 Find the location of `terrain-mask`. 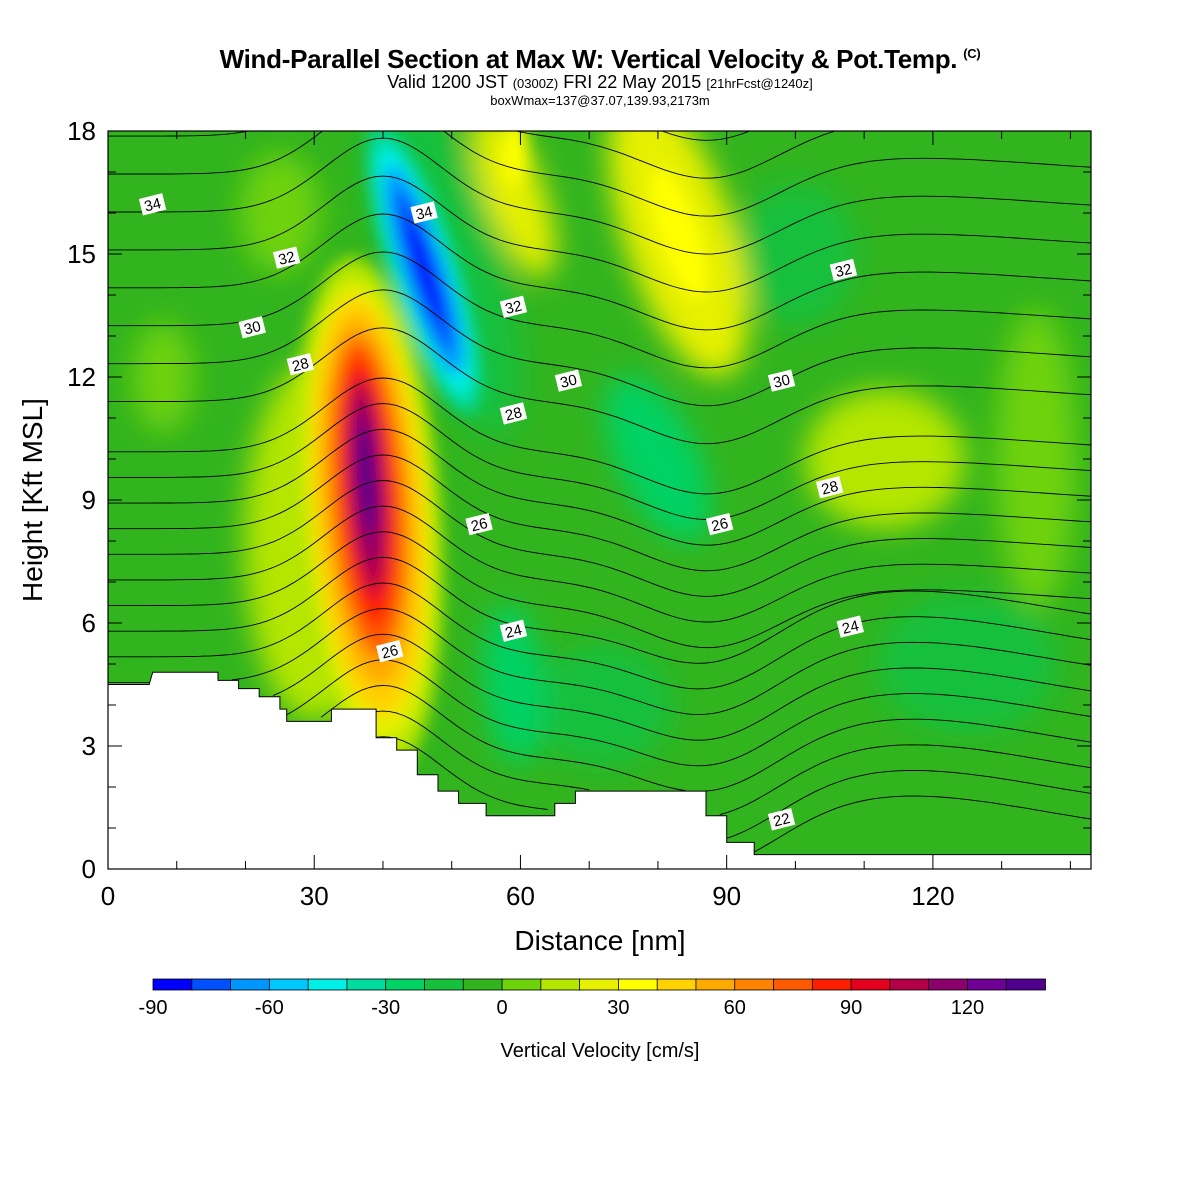

terrain-mask is located at coordinates (599, 770).